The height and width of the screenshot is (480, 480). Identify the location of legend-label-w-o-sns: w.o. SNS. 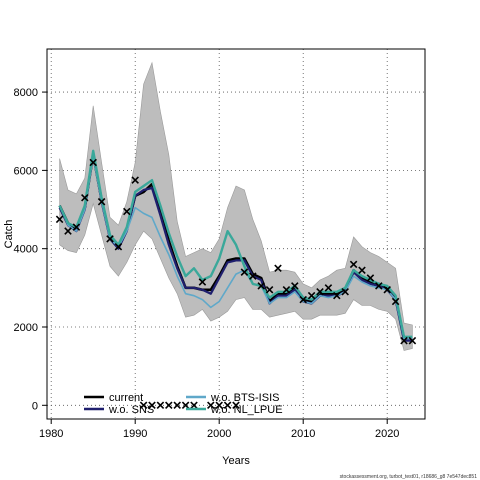
(131, 410).